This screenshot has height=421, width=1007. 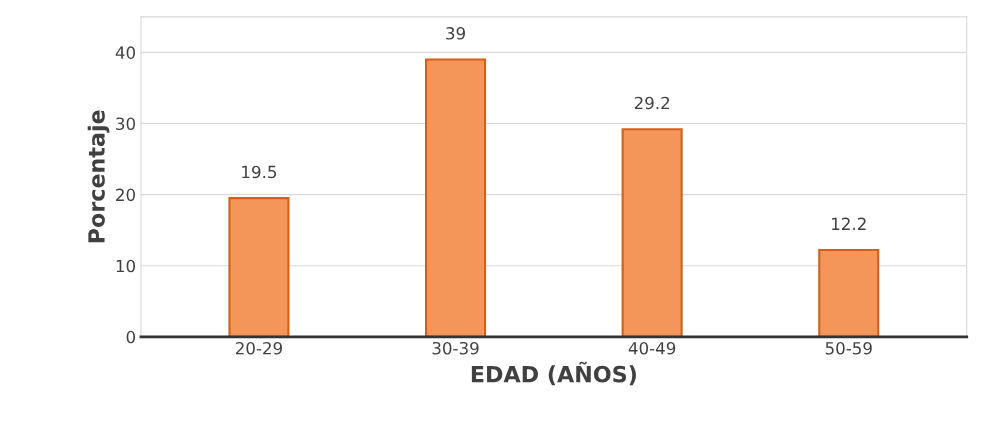 I want to click on x-tick-label: 50-59, so click(x=848, y=348).